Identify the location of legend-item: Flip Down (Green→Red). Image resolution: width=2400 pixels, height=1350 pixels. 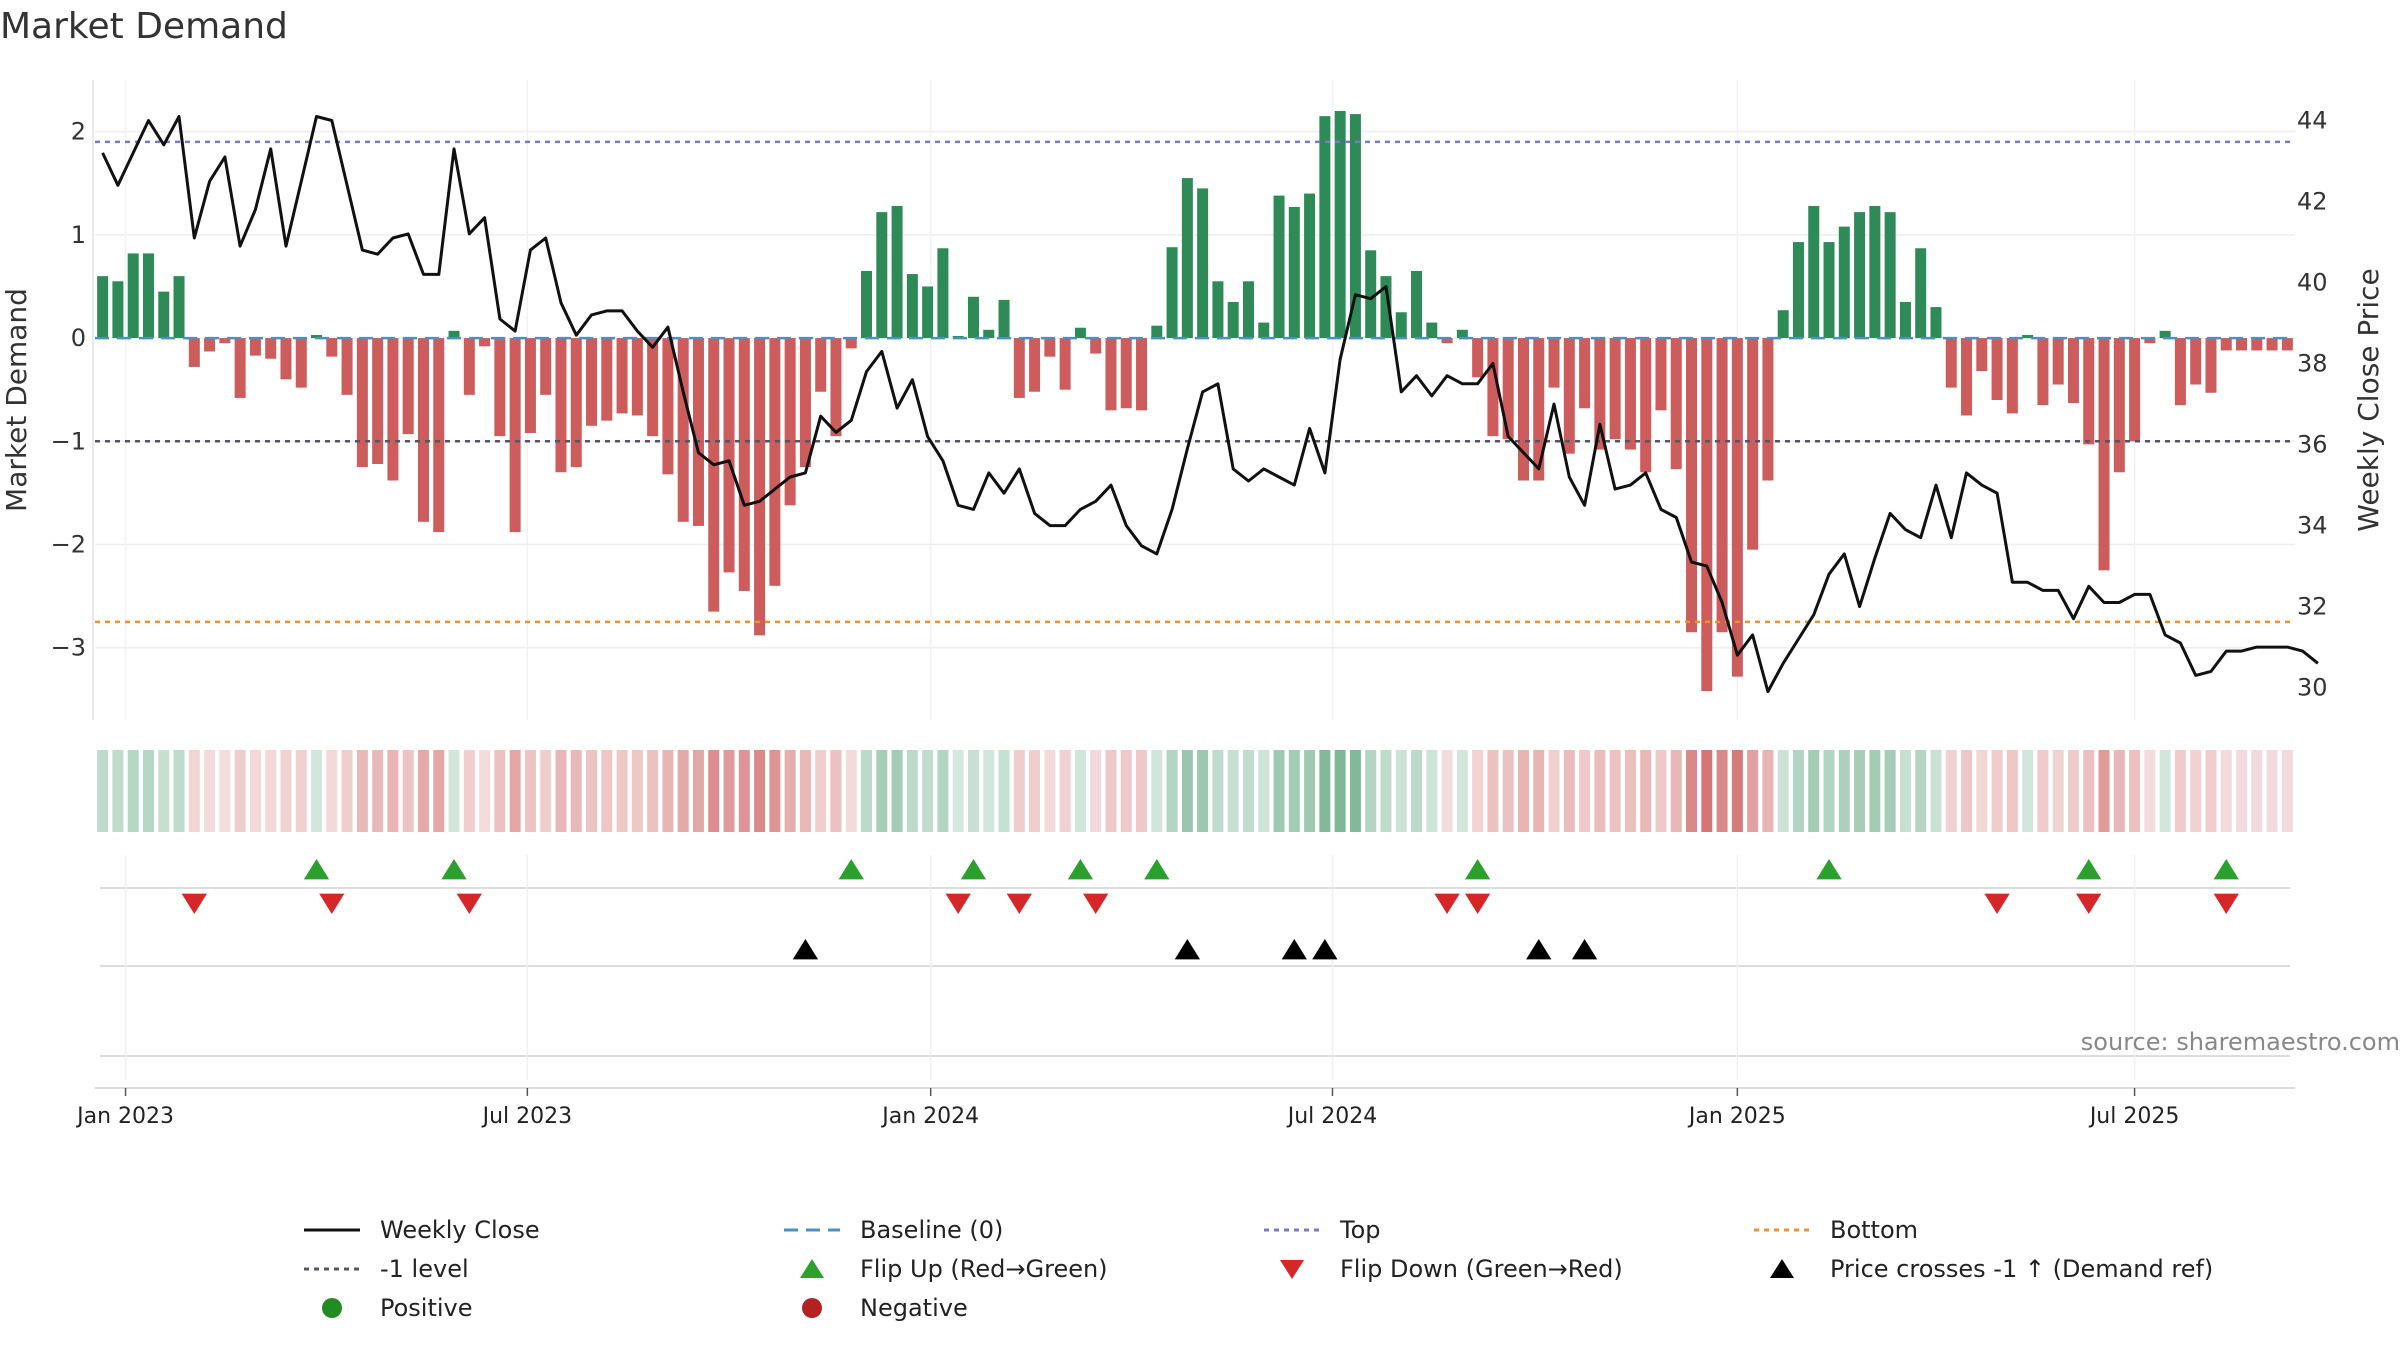
(1441, 1269).